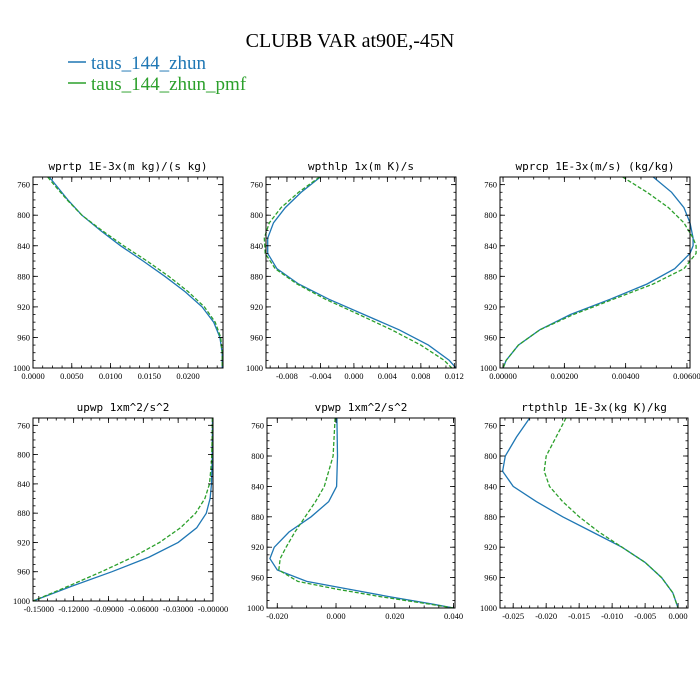  I want to click on figure-title: CLUBB VAR at90E,-45N, so click(350, 41).